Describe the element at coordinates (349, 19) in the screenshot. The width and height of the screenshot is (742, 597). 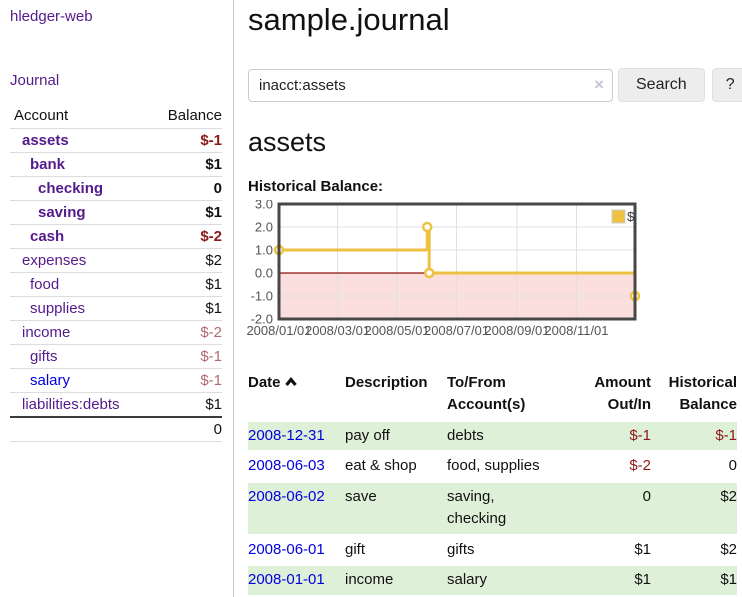
I see `page-title: sample.journal` at that location.